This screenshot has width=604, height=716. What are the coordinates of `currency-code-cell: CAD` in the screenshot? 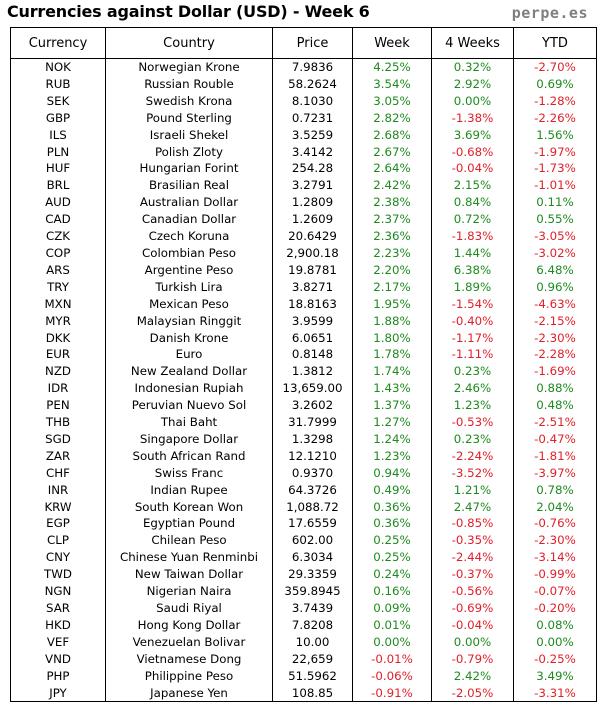 It's located at (58, 220).